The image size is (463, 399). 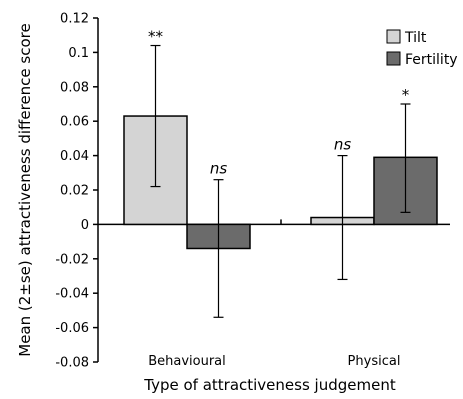 What do you see at coordinates (374, 361) in the screenshot?
I see `category-label: Physical` at bounding box center [374, 361].